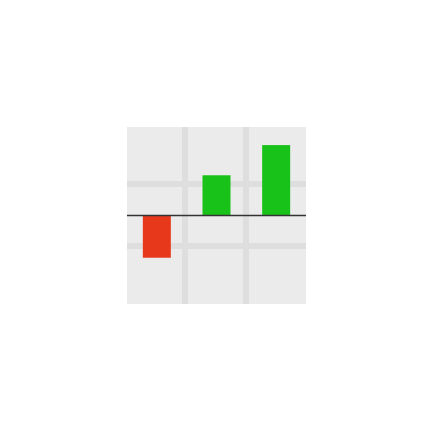 This screenshot has height=432, width=432. Describe the element at coordinates (216, 246) in the screenshot. I see `horizontal-gridline` at that location.